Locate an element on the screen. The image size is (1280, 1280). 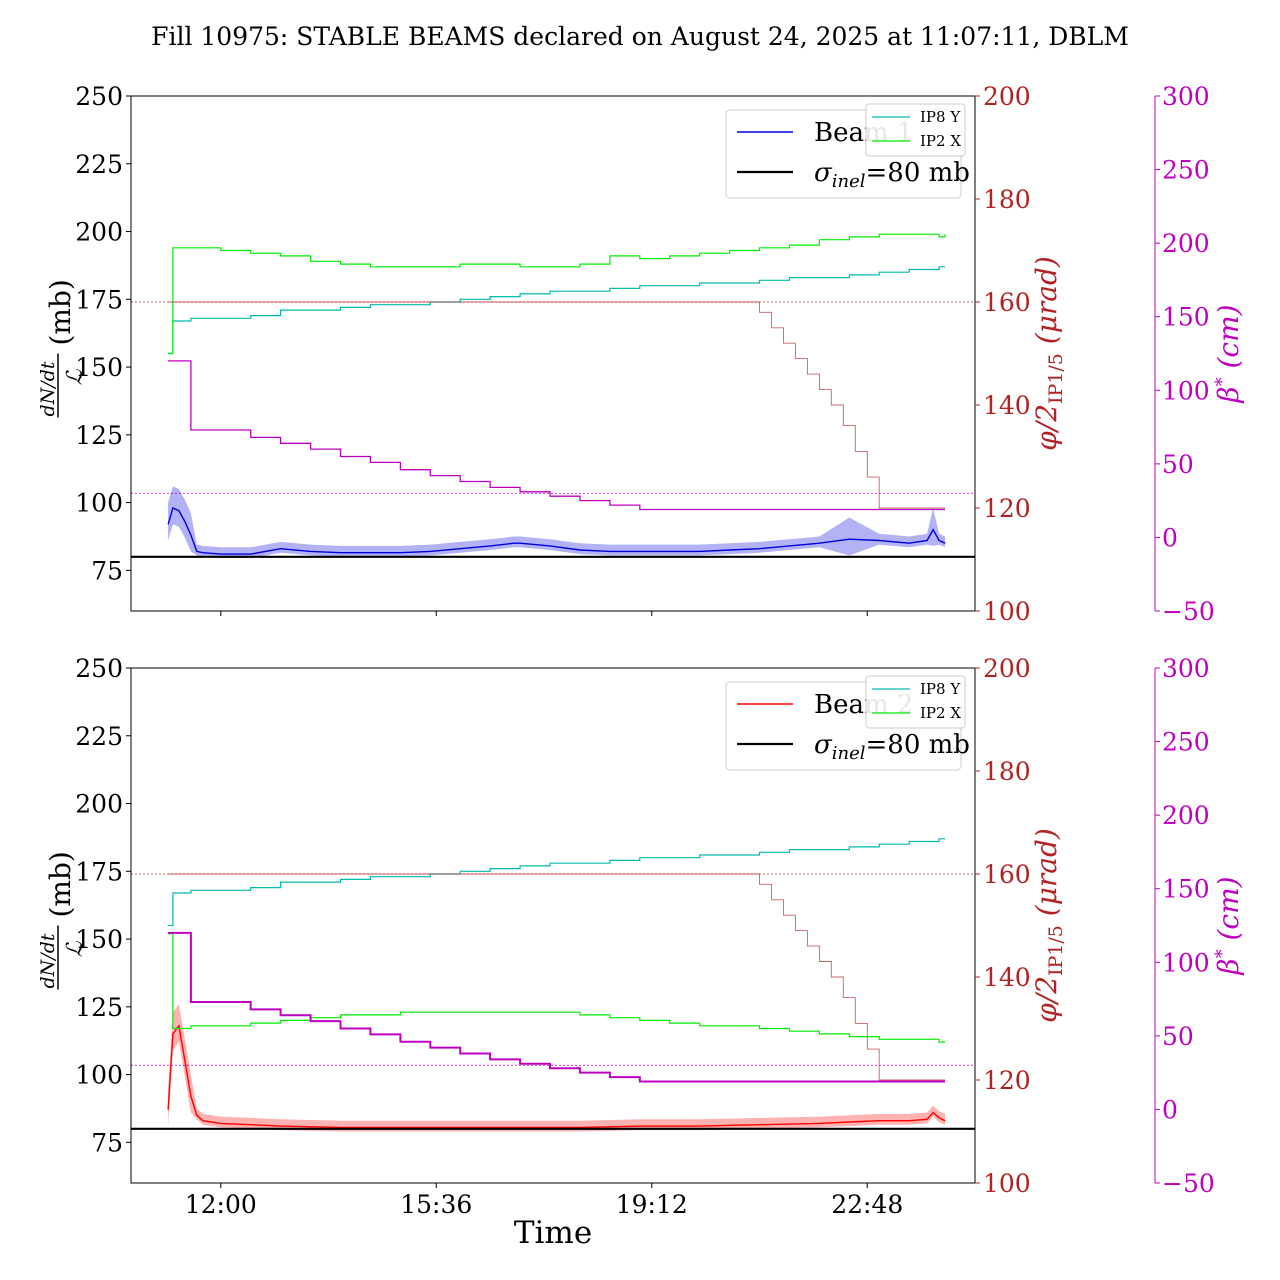
beam-2-band is located at coordinates (557, 1068).